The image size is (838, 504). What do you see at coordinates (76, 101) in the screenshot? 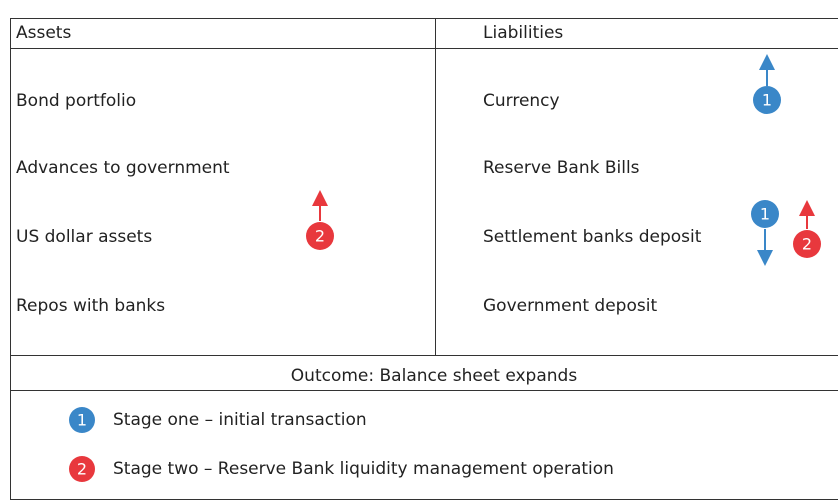
I see `asset-item: Bond portfolio` at bounding box center [76, 101].